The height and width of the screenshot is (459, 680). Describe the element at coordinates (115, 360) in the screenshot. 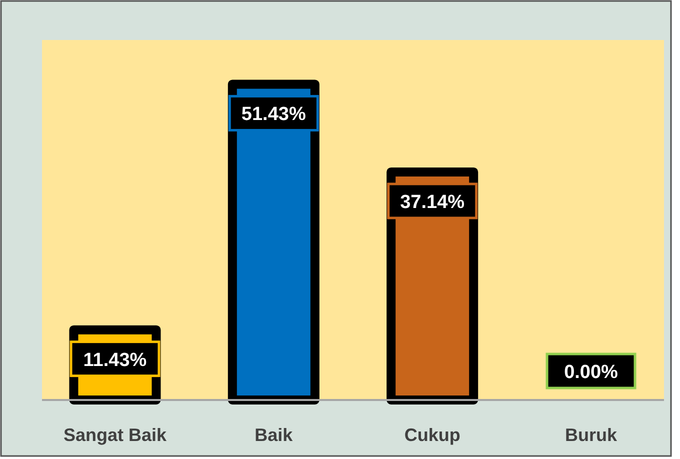

I see `data-label: 11.43%` at that location.